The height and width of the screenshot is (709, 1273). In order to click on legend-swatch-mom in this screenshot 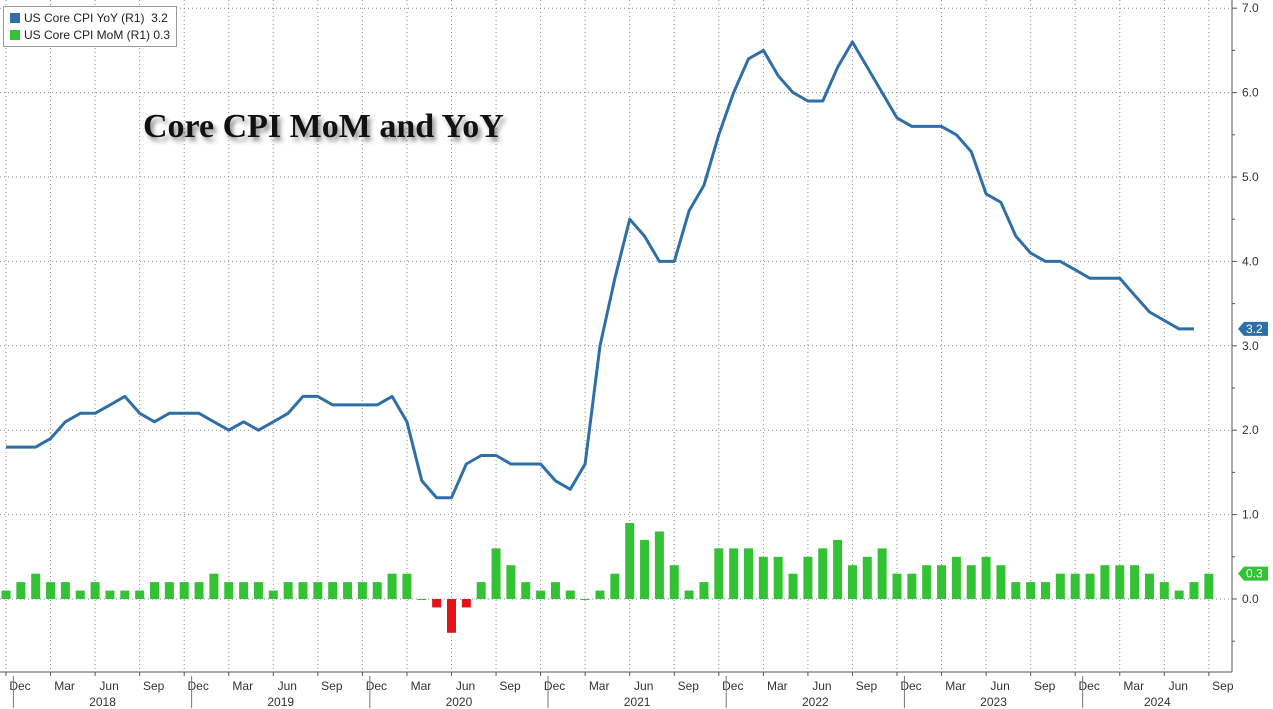, I will do `click(15, 34)`.